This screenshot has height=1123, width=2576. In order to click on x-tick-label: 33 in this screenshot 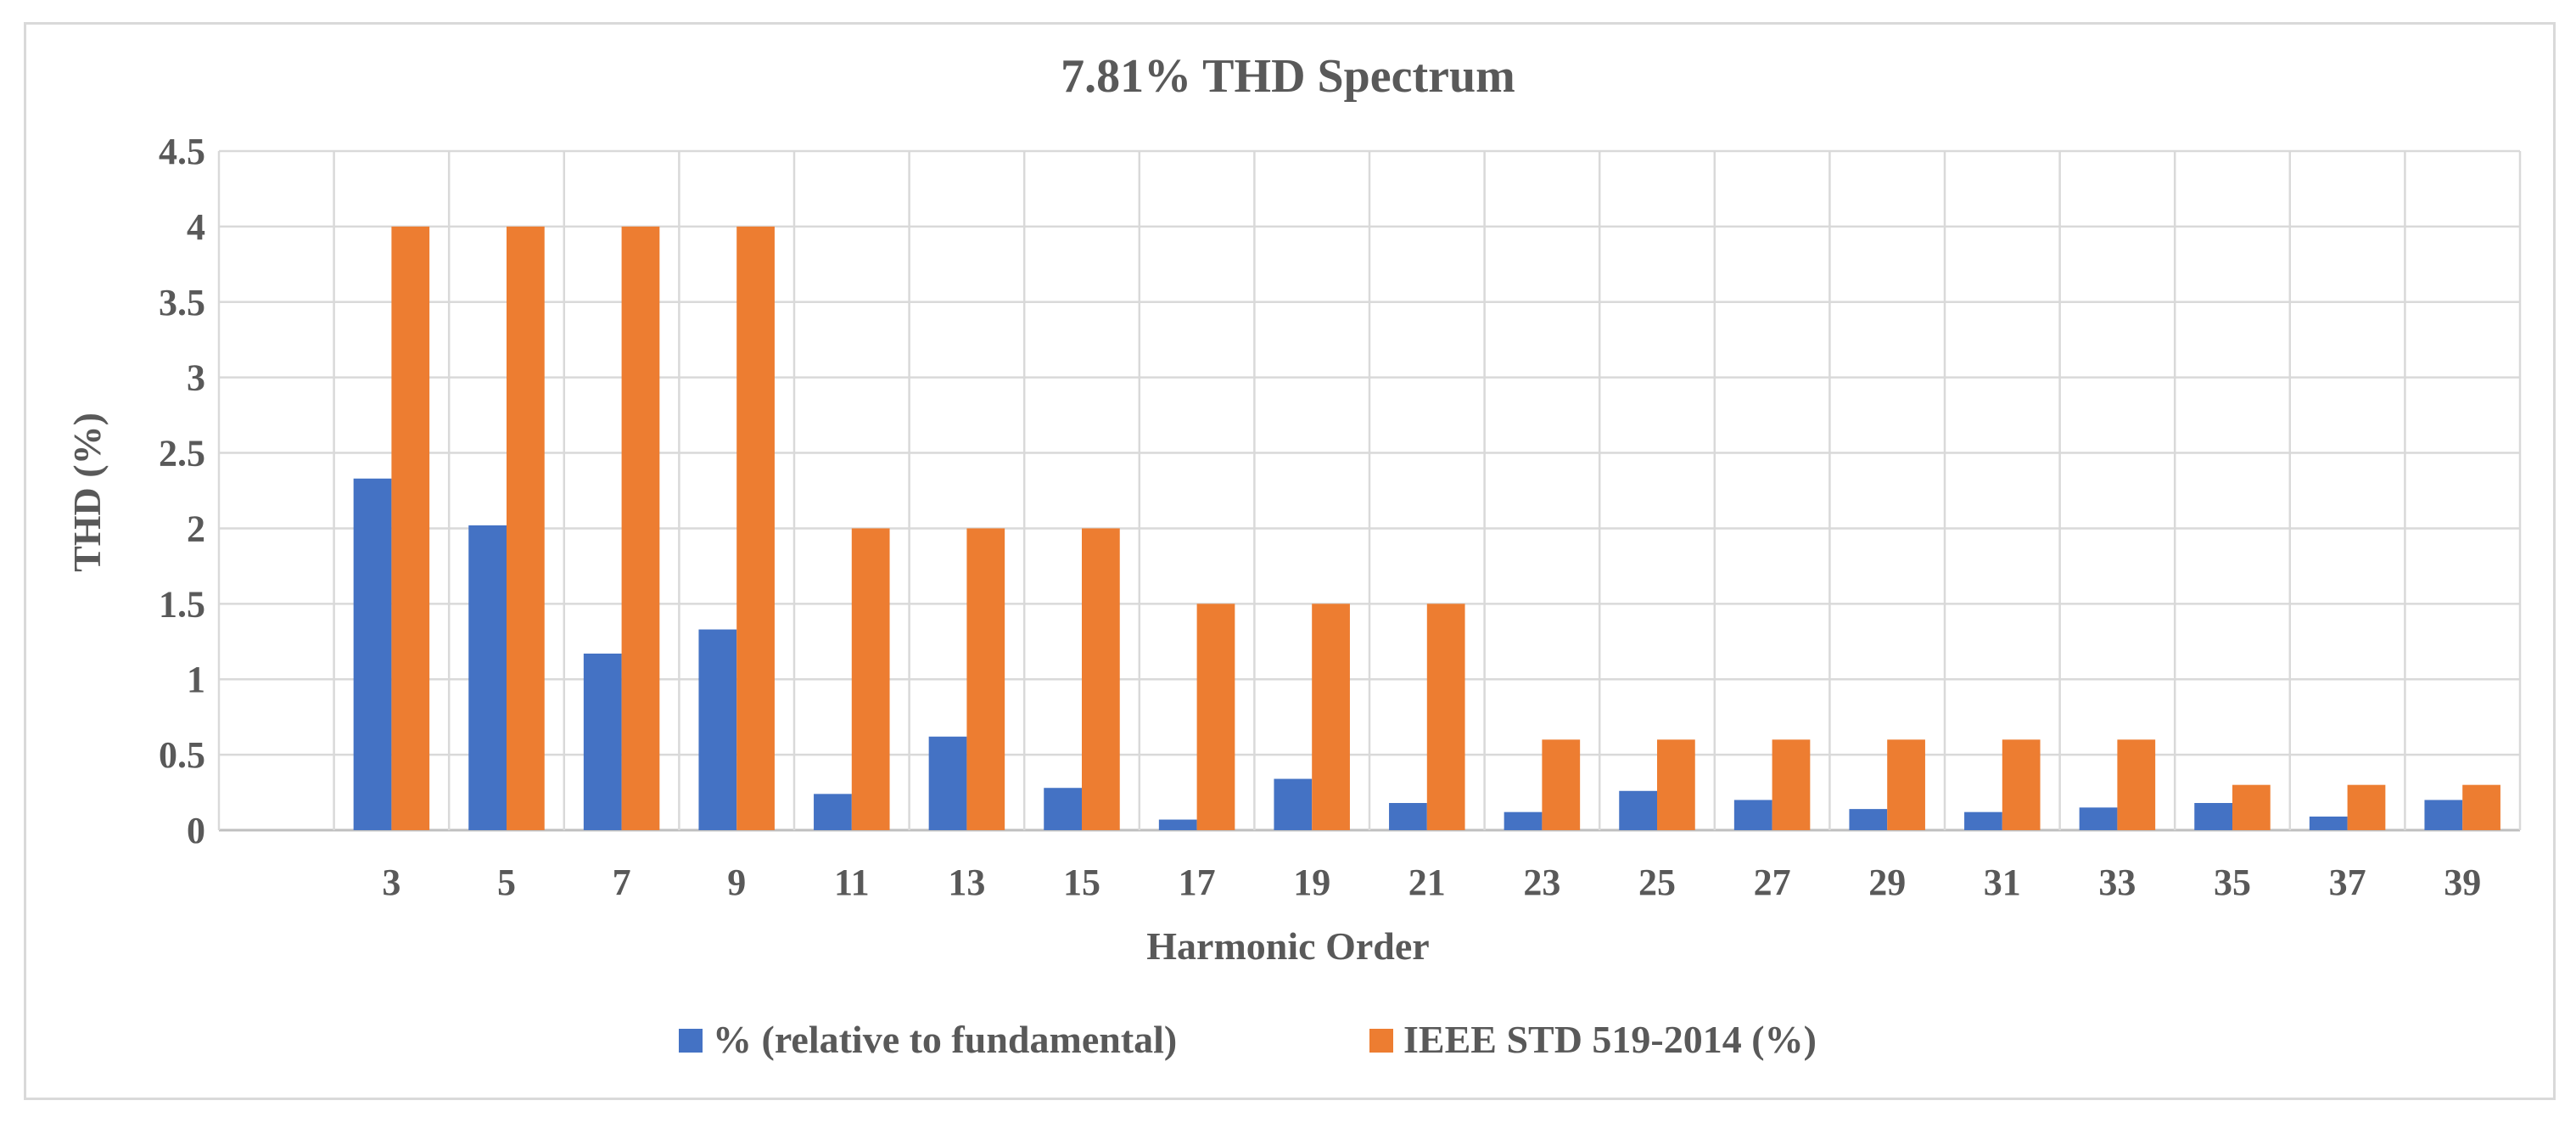, I will do `click(2117, 883)`.